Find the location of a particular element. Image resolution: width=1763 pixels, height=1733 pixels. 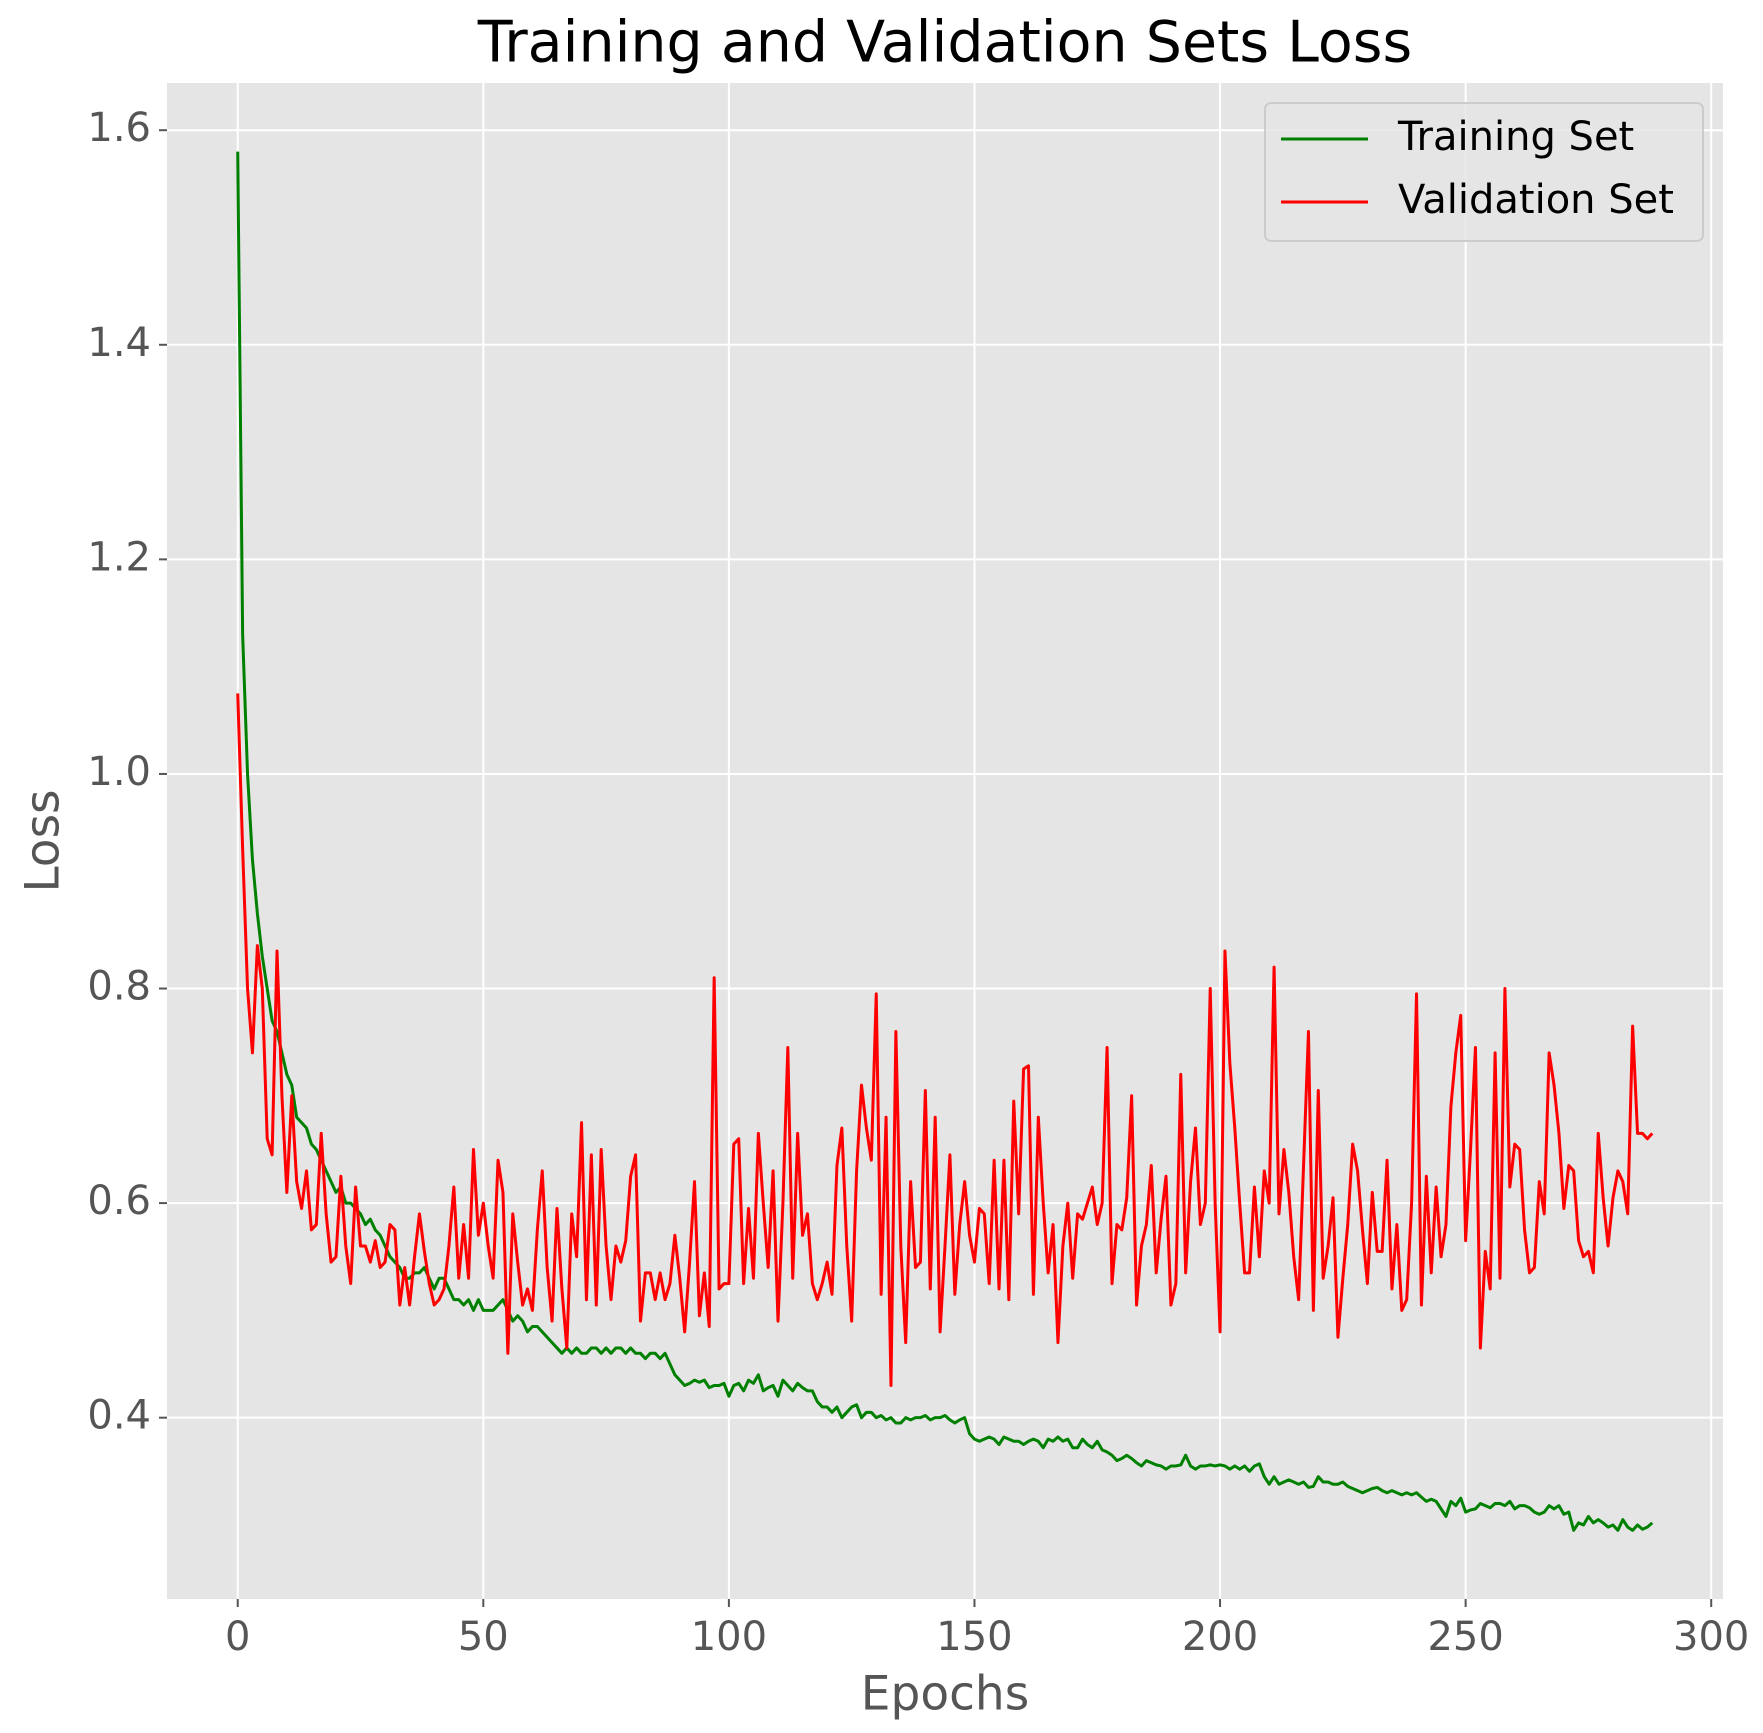

y-tick-label: 0.6 is located at coordinates (119, 1201).